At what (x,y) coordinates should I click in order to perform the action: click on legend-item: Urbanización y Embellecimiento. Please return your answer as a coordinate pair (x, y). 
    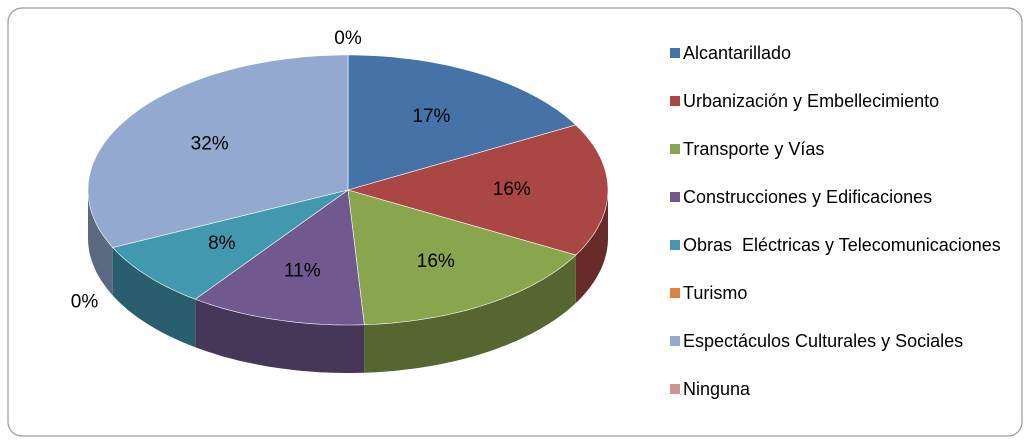
    Looking at the image, I should click on (842, 101).